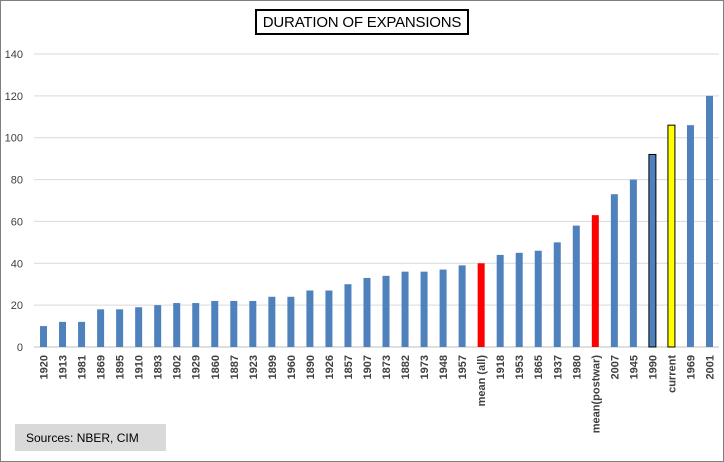 The image size is (724, 462). Describe the element at coordinates (444, 367) in the screenshot. I see `x-tick-label: 1948` at that location.